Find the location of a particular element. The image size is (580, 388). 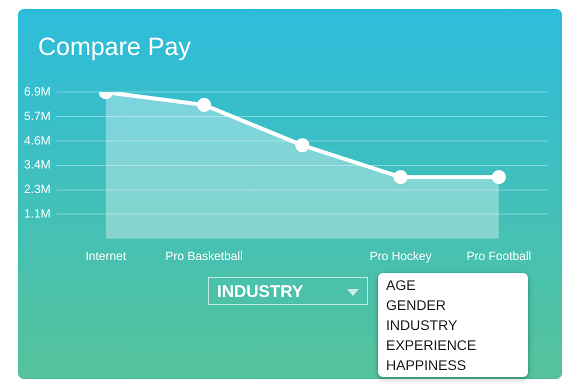

y-tick-label: 5.7M is located at coordinates (37, 115).